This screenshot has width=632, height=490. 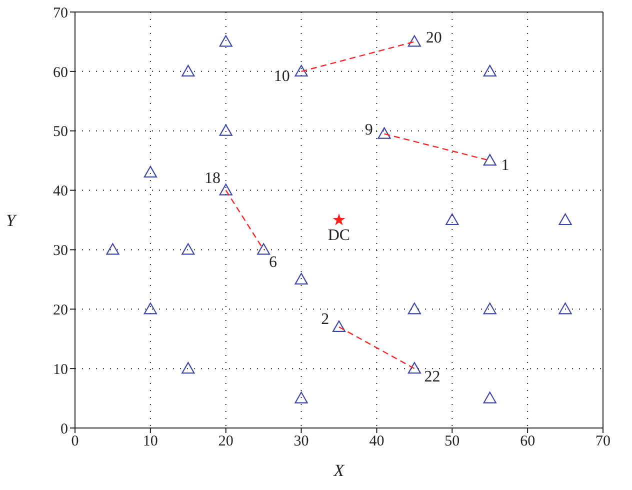 What do you see at coordinates (11, 220) in the screenshot?
I see `y-axis-title: Y` at bounding box center [11, 220].